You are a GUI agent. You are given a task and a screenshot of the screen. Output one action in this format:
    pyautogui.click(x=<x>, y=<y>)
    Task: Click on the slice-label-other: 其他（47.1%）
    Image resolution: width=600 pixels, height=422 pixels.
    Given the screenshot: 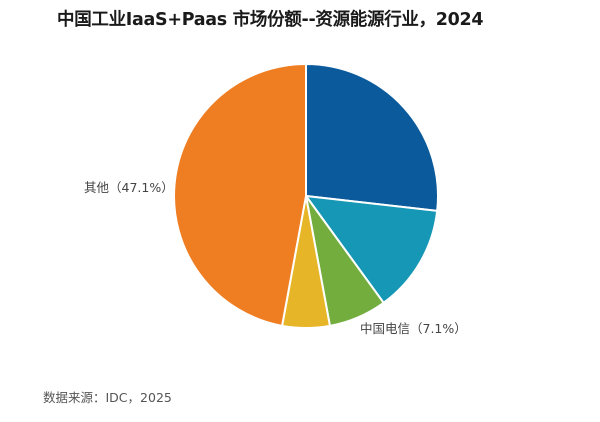 What is the action you would take?
    pyautogui.click(x=129, y=187)
    